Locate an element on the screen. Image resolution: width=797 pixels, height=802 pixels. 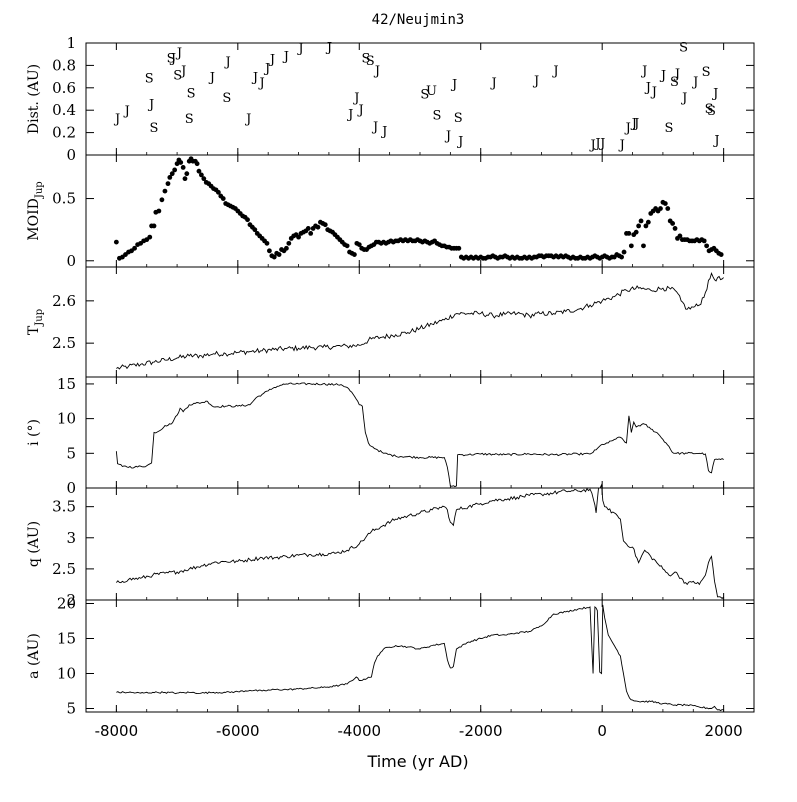
y-axis-label: i (°) is located at coordinates (34, 432).